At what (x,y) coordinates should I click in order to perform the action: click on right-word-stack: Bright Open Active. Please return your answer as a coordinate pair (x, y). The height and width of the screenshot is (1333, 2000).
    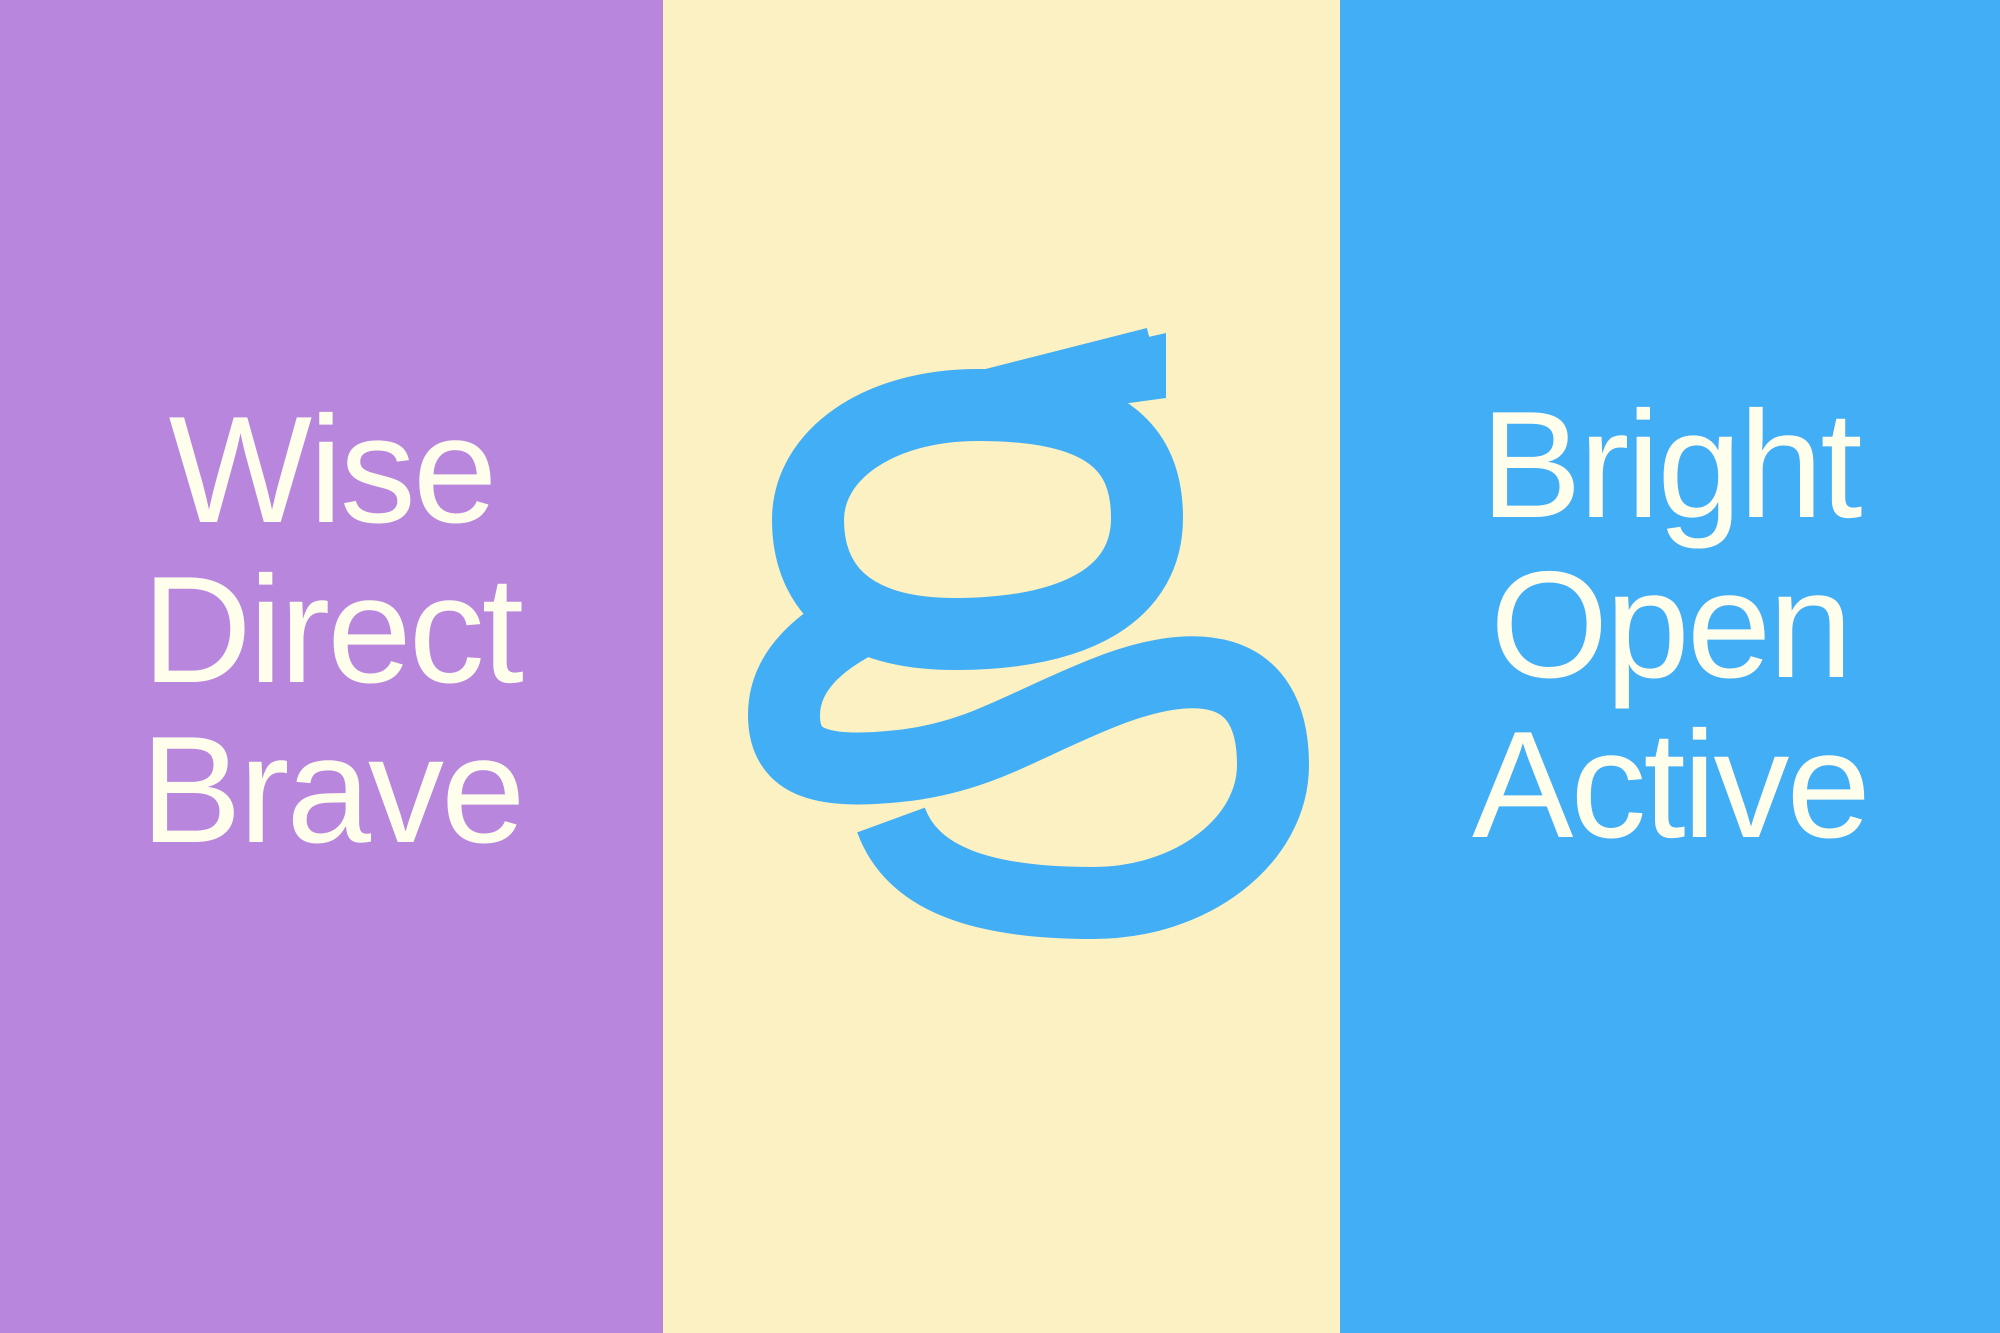
    Looking at the image, I should click on (1670, 625).